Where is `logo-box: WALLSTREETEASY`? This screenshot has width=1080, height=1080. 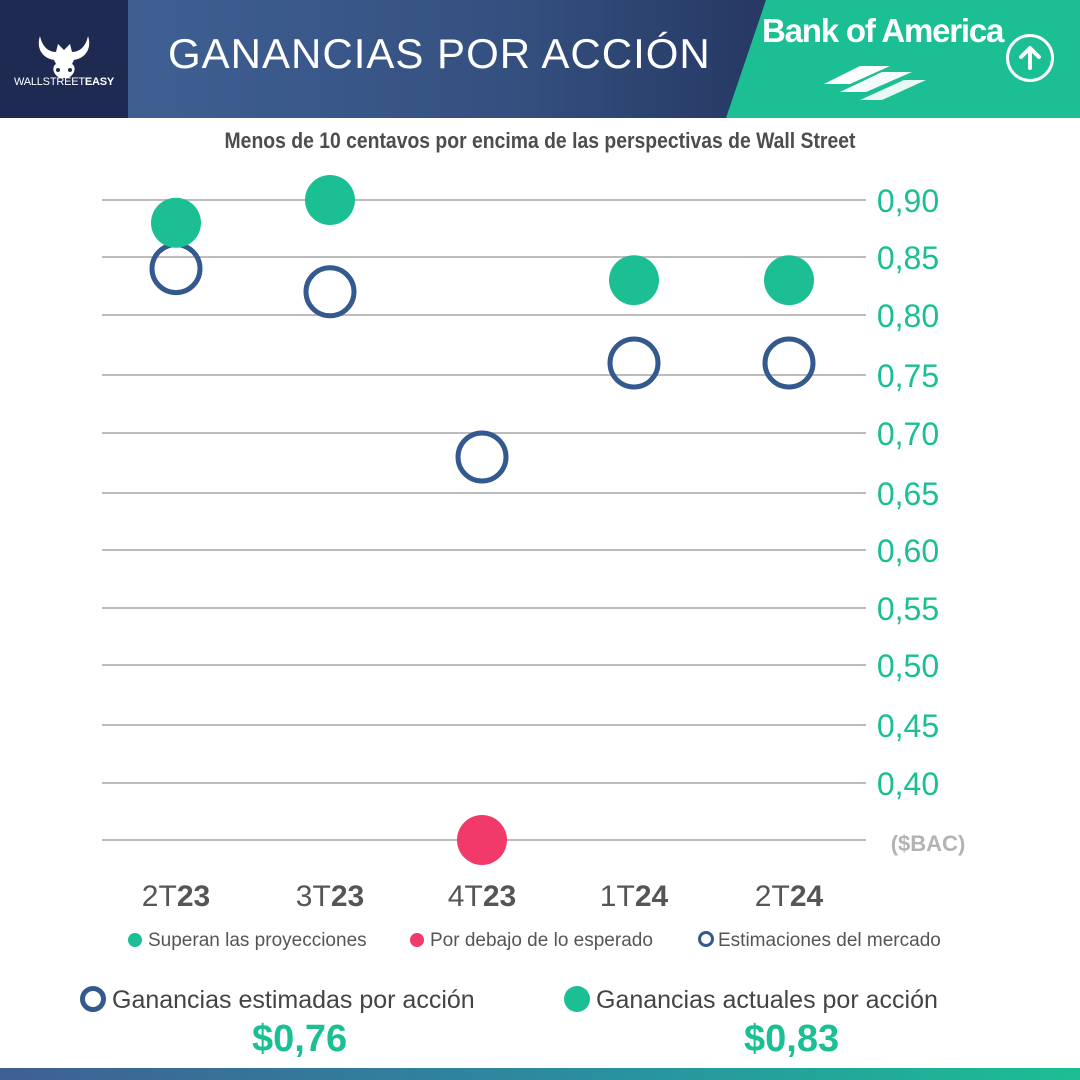 logo-box: WALLSTREETEASY is located at coordinates (64, 59).